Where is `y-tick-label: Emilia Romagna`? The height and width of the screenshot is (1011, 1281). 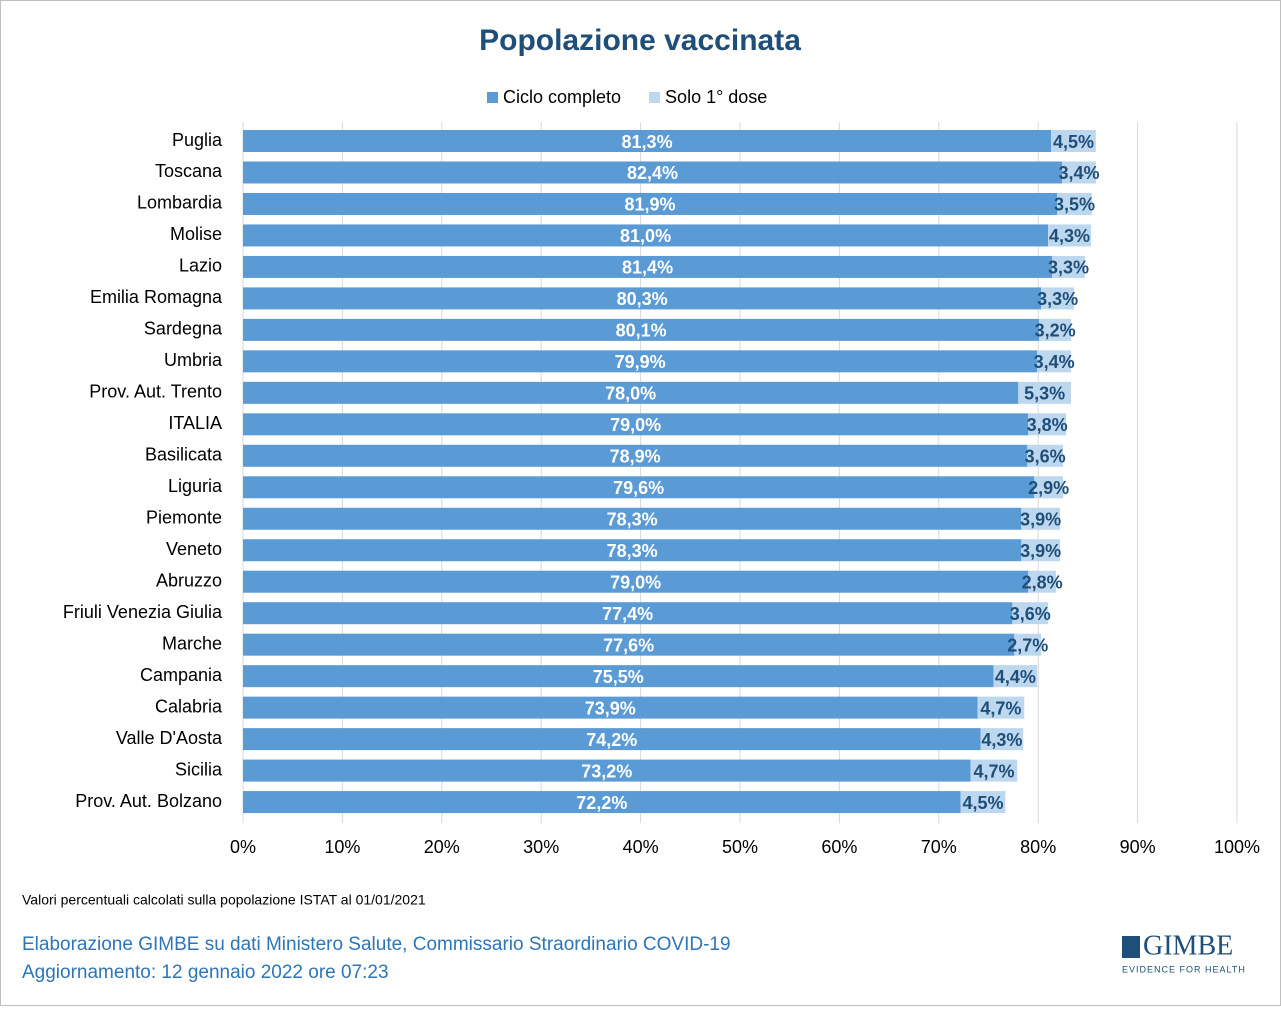
y-tick-label: Emilia Romagna is located at coordinates (156, 297).